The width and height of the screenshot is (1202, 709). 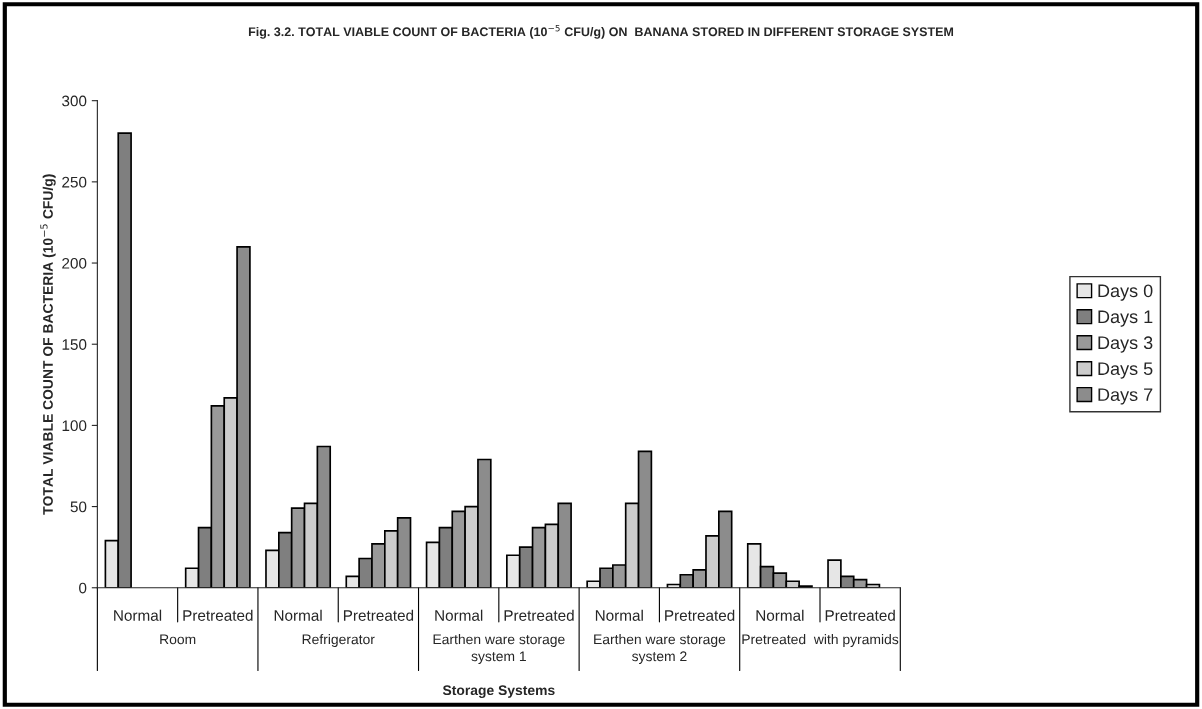 What do you see at coordinates (1125, 344) in the screenshot?
I see `legend-label: Days 3` at bounding box center [1125, 344].